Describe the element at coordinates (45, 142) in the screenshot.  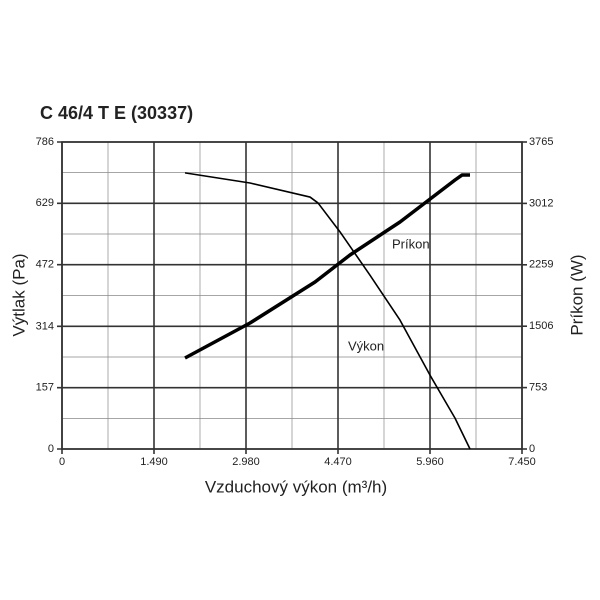
I see `y-tick-label: 786` at that location.